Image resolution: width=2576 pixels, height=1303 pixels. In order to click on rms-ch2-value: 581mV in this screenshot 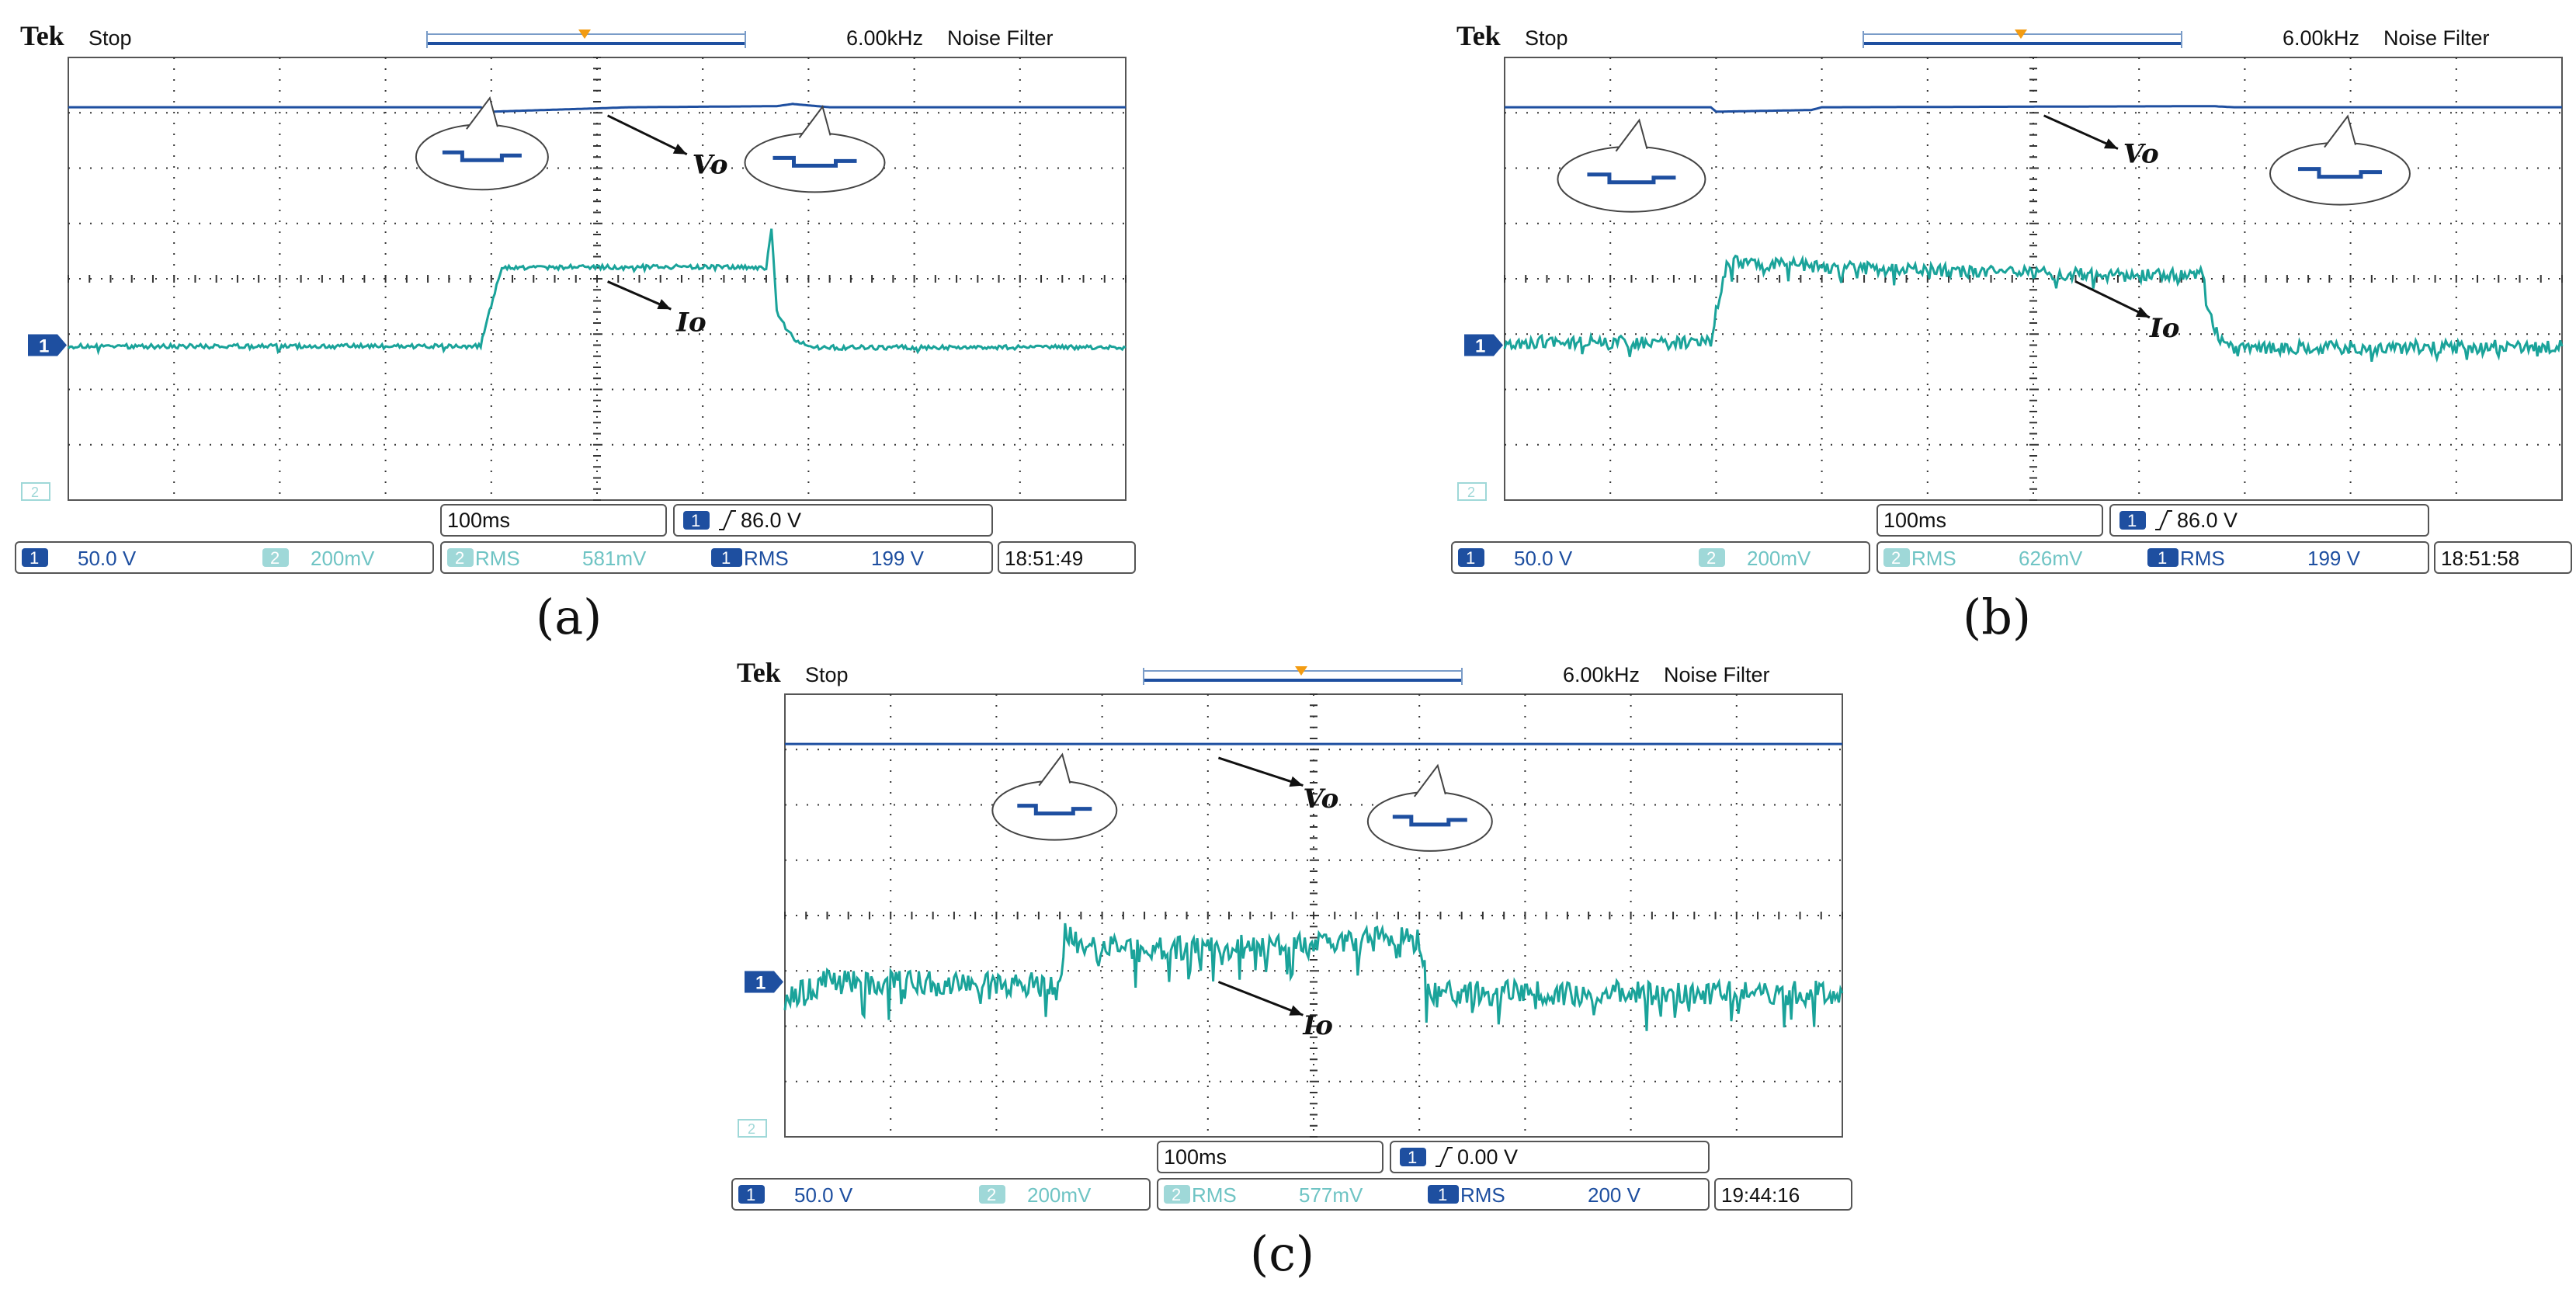, I will do `click(614, 558)`.